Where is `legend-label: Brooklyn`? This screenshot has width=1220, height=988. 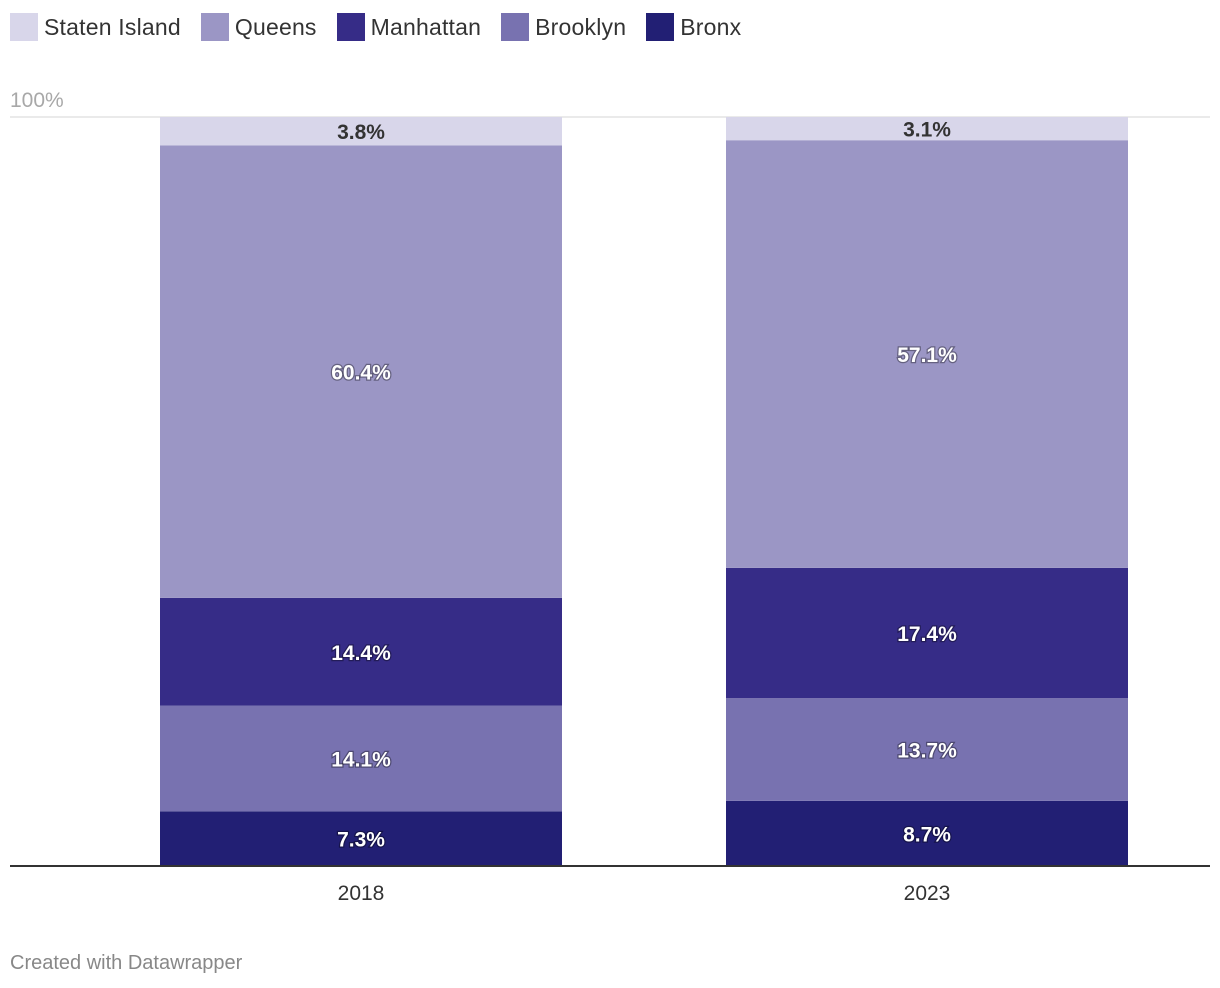
legend-label: Brooklyn is located at coordinates (581, 26).